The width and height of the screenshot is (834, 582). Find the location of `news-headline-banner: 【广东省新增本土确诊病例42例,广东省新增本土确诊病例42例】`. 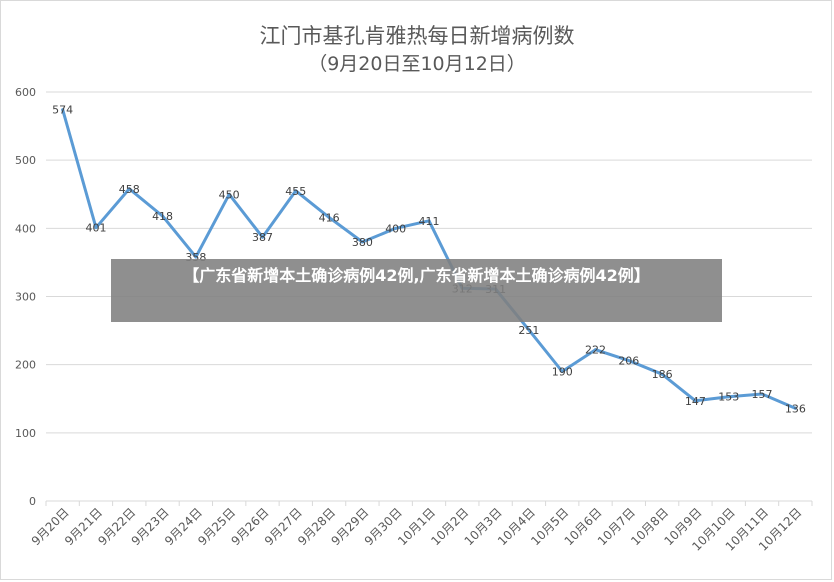

news-headline-banner: 【广东省新增本土确诊病例42例,广东省新增本土确诊病例42例】 is located at coordinates (416, 290).